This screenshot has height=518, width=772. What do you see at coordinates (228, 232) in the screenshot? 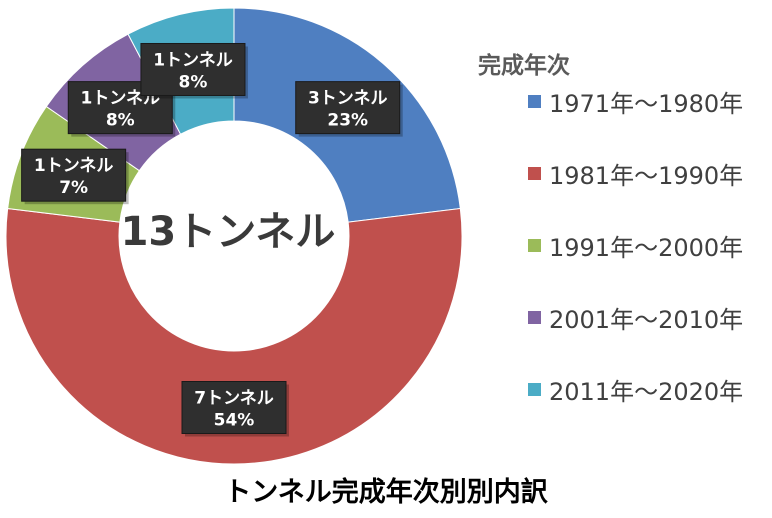
I see `center-label: 13トンネル` at bounding box center [228, 232].